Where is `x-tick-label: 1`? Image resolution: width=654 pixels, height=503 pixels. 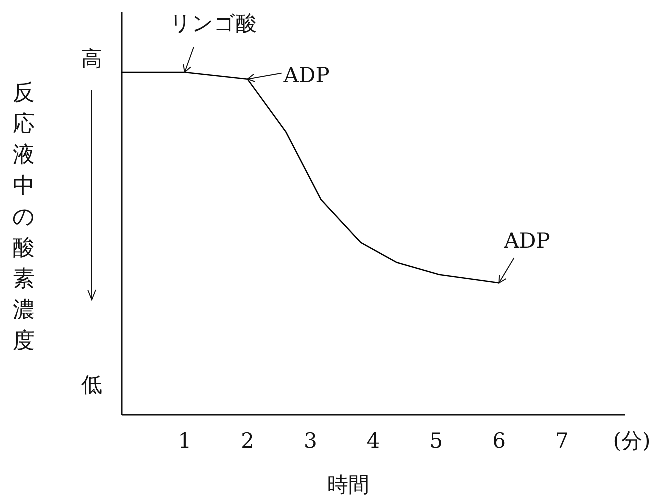
x-tick-label: 1 is located at coordinates (185, 441).